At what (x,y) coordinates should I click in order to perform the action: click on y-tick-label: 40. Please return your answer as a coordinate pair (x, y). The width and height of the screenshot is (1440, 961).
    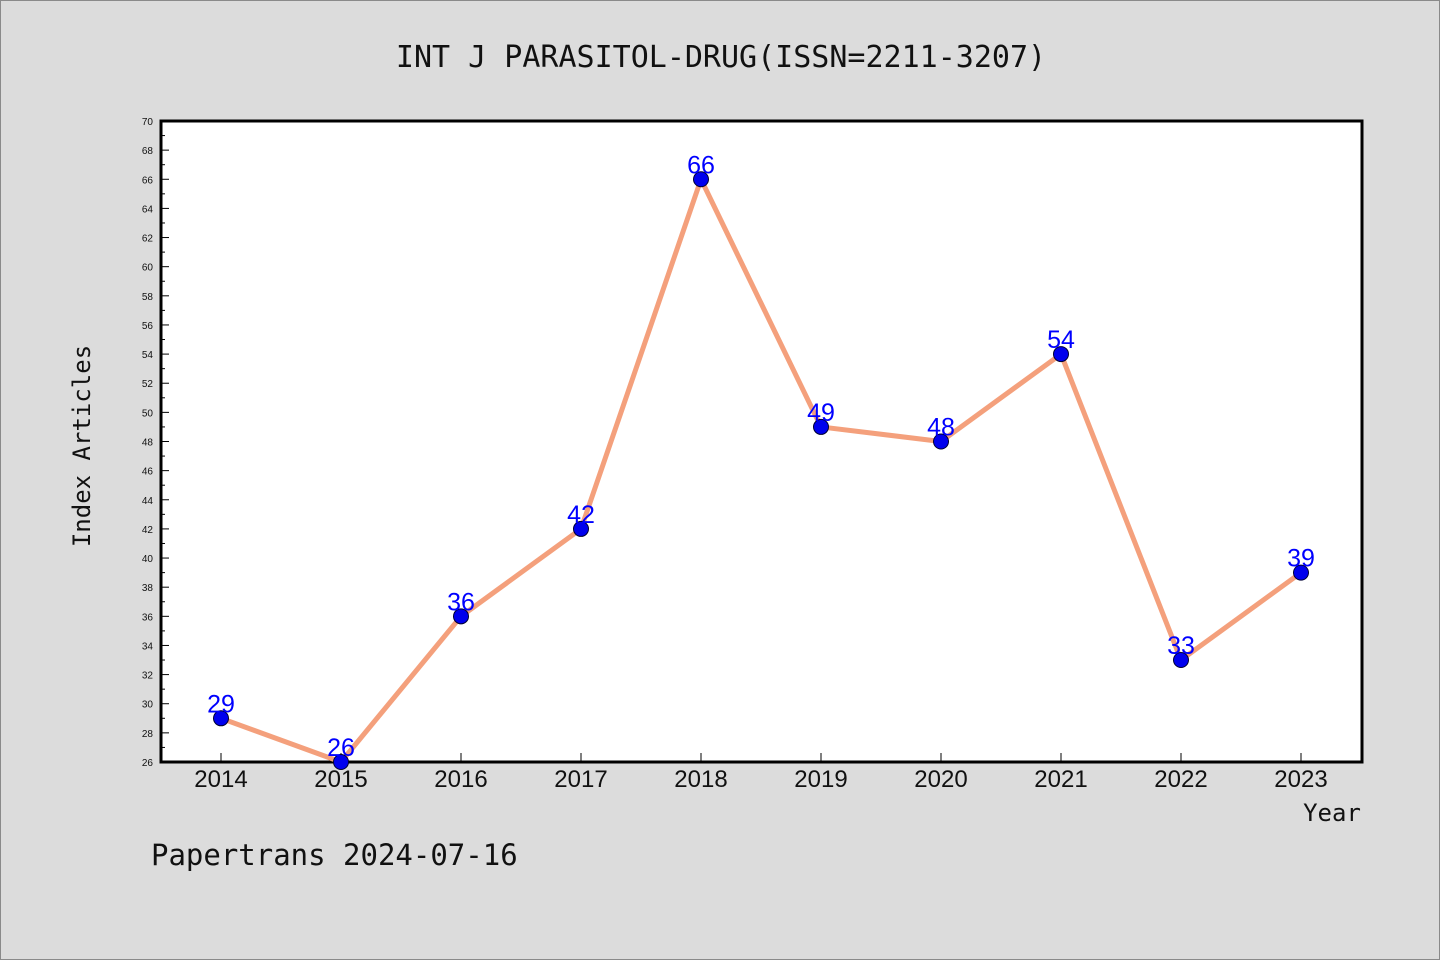
    Looking at the image, I should click on (148, 559).